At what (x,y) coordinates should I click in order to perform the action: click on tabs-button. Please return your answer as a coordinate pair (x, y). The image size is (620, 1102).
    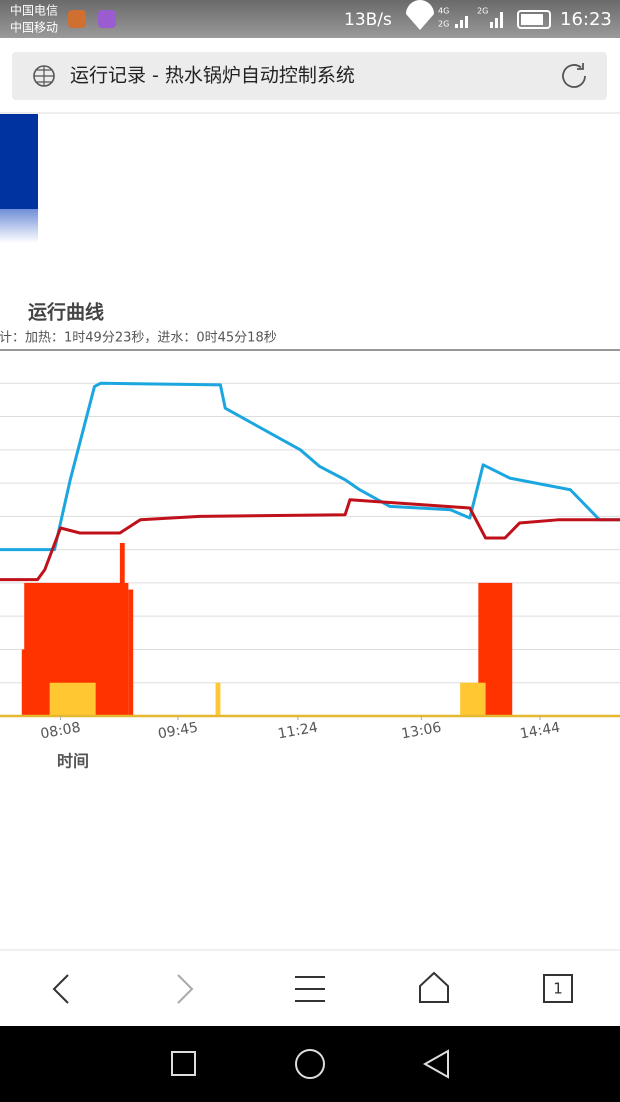
    Looking at the image, I should click on (558, 988).